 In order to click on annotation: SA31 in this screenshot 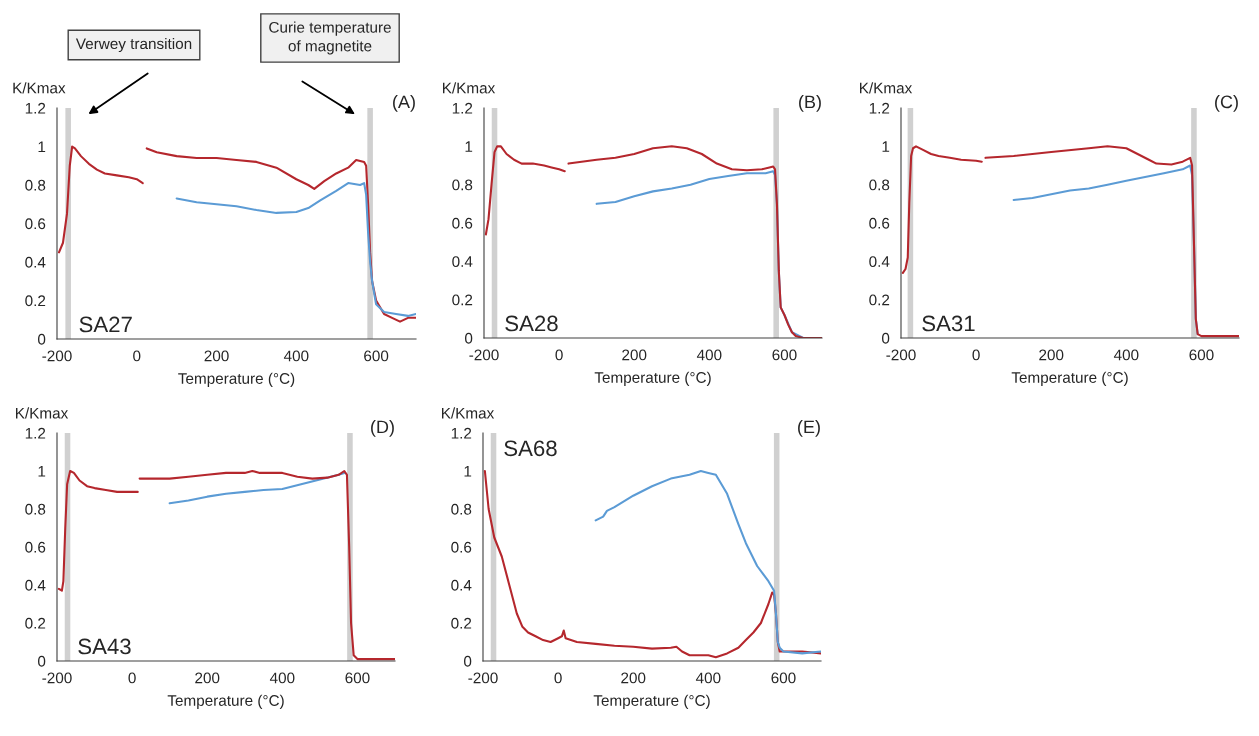, I will do `click(948, 323)`.